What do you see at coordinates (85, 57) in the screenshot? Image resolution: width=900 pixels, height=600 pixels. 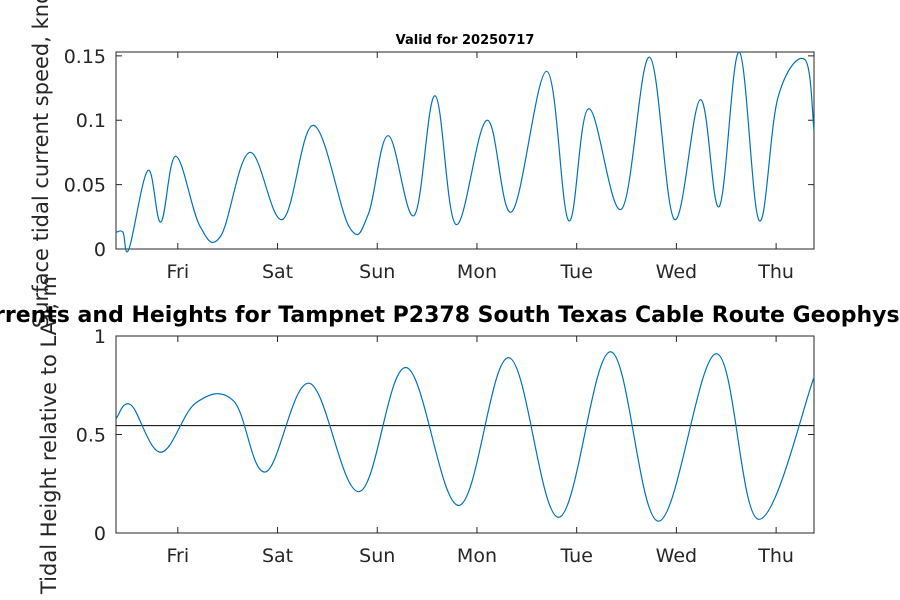 I see `y-tick-label: 0.15` at bounding box center [85, 57].